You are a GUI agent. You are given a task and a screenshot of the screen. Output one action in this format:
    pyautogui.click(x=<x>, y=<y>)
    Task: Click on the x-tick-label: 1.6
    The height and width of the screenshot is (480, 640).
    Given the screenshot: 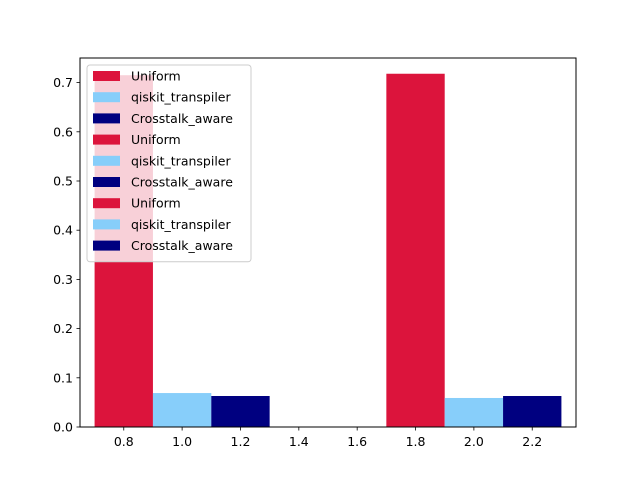 What is the action you would take?
    pyautogui.click(x=357, y=441)
    